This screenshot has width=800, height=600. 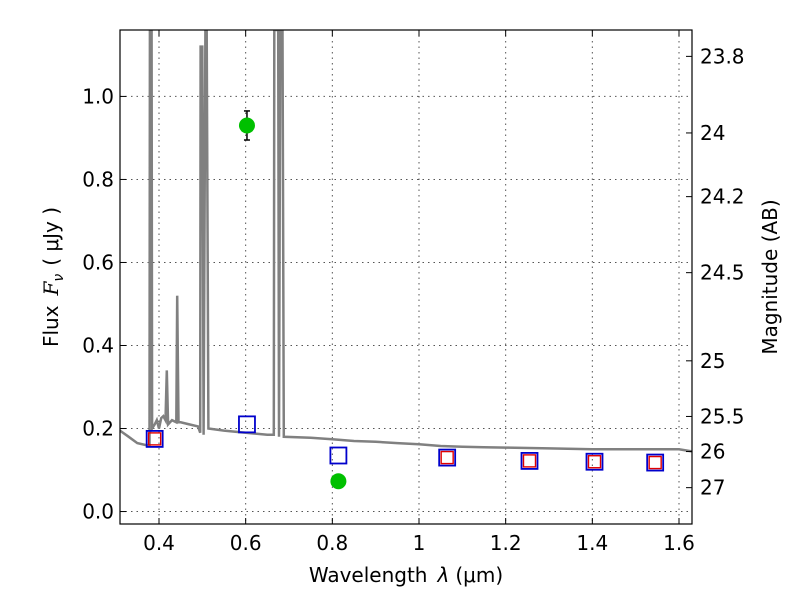 What do you see at coordinates (246, 543) in the screenshot?
I see `x-tick-label: 0.6` at bounding box center [246, 543].